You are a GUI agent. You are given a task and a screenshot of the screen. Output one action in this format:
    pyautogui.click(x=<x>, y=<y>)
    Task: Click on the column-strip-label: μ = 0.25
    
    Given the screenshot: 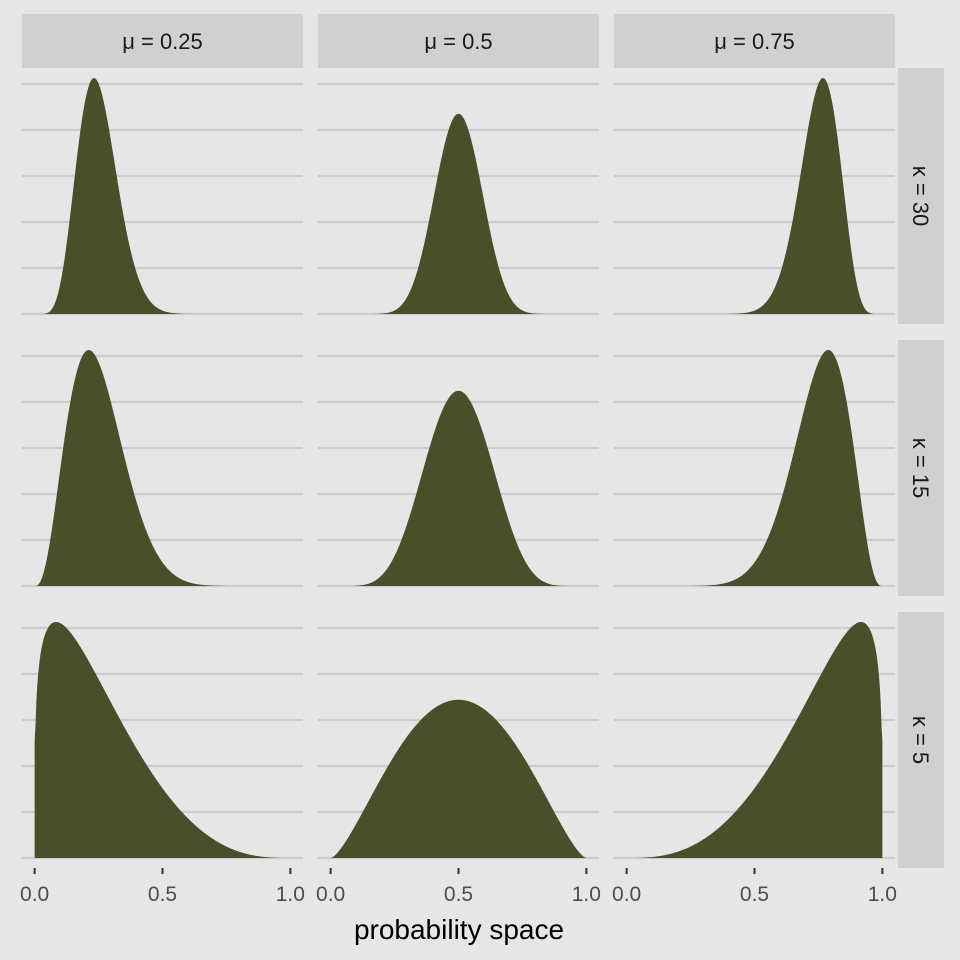 What is the action you would take?
    pyautogui.click(x=162, y=41)
    